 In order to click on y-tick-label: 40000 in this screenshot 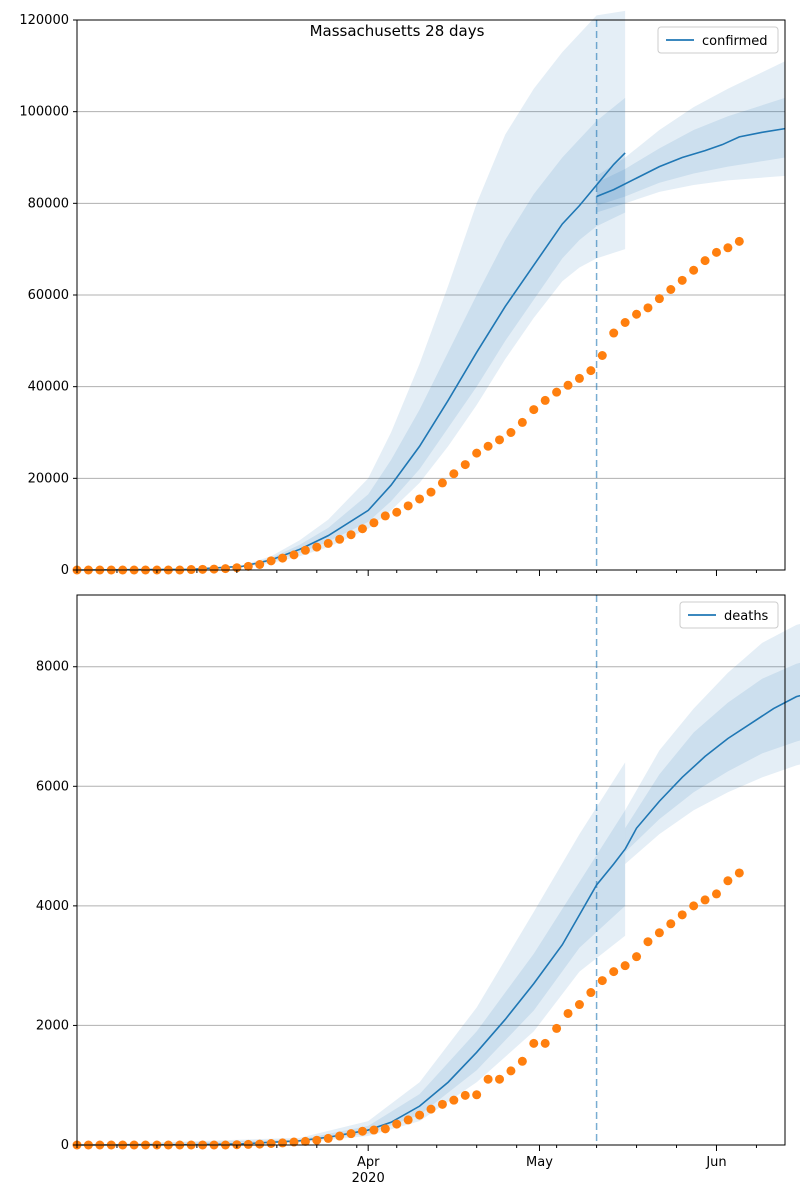, I will do `click(48, 387)`.